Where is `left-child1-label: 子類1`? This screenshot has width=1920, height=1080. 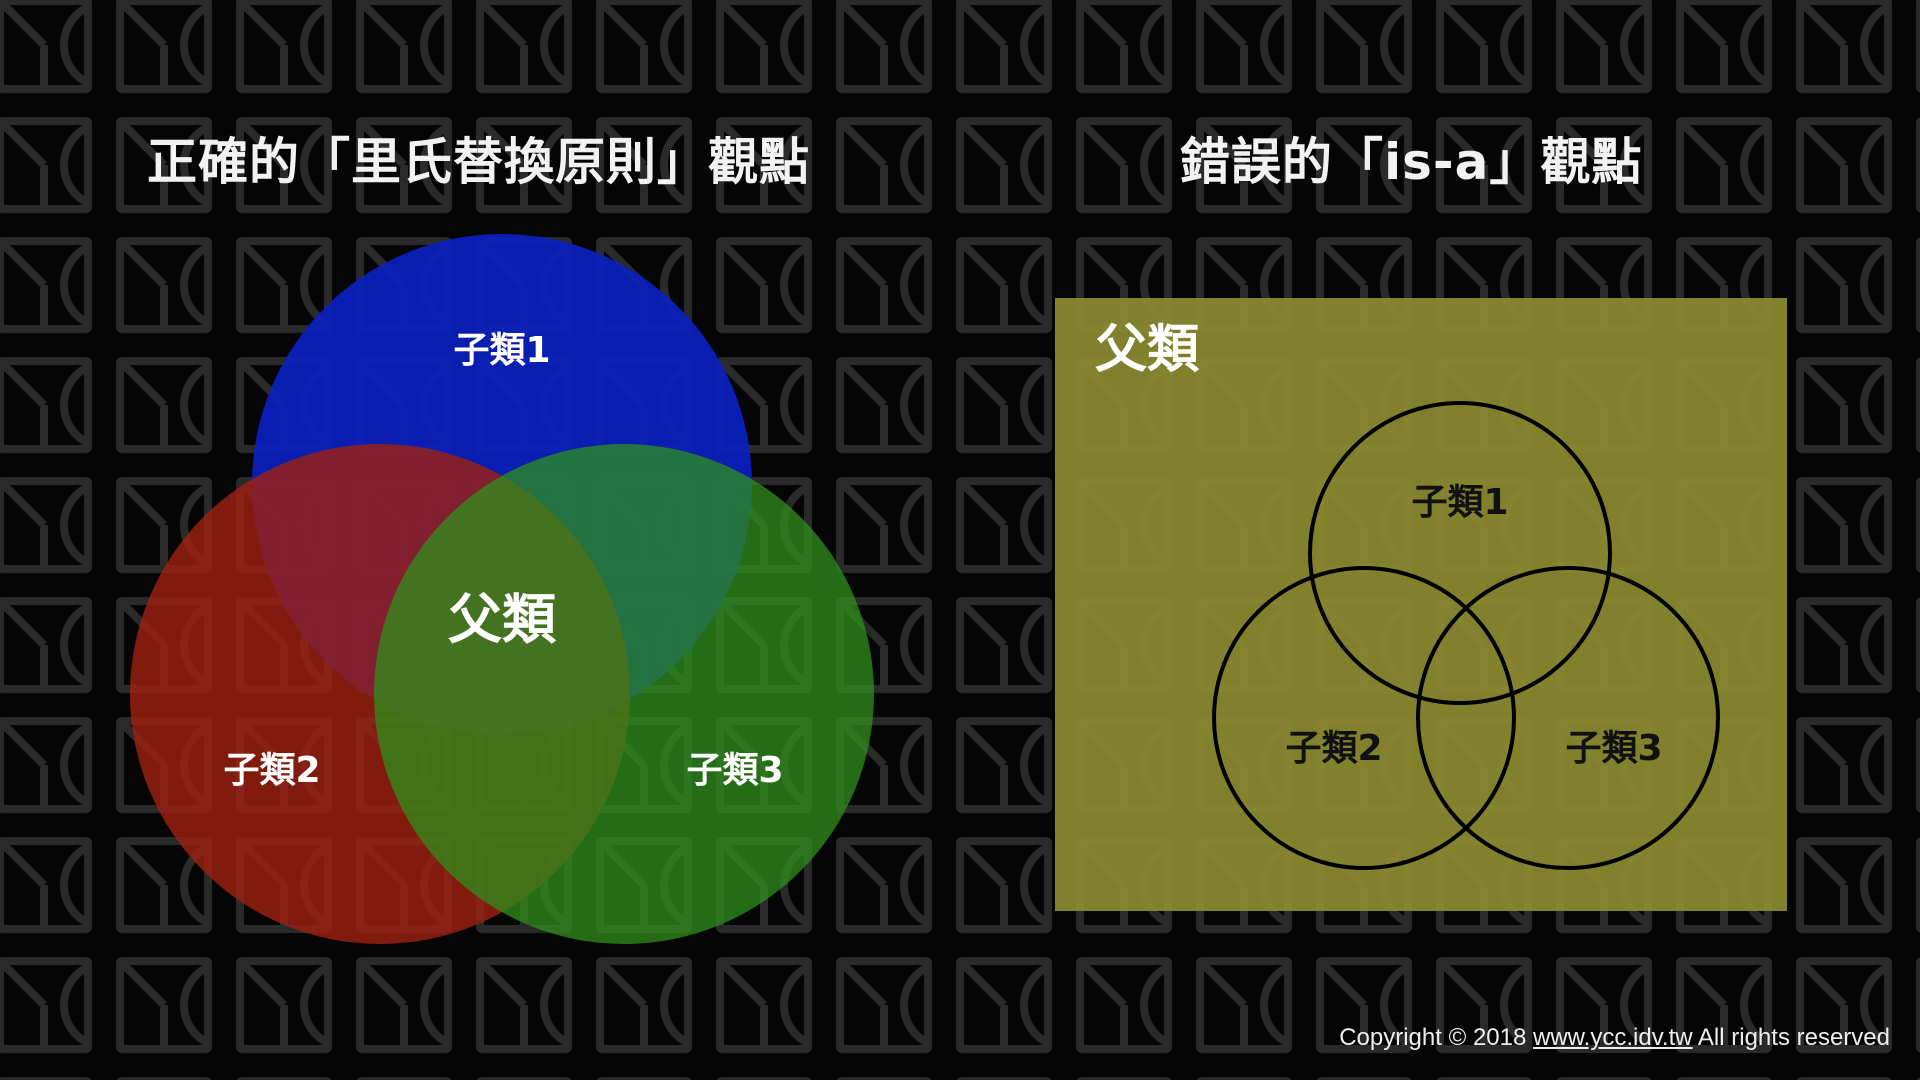 left-child1-label: 子類1 is located at coordinates (501, 350).